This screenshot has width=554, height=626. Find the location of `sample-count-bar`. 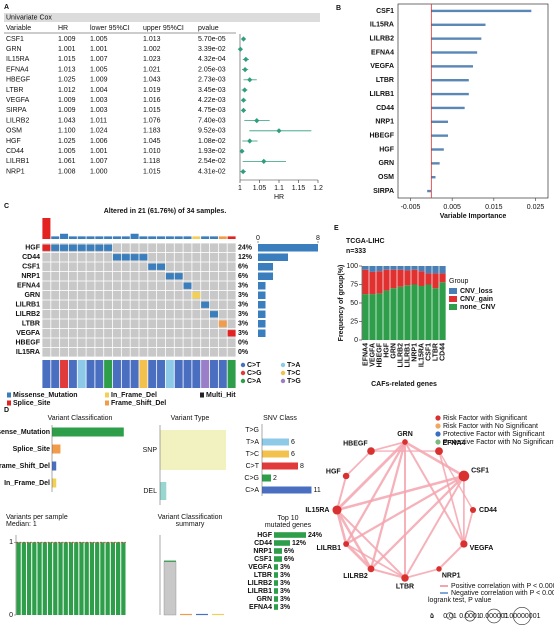

sample-count-bar is located at coordinates (46, 228).